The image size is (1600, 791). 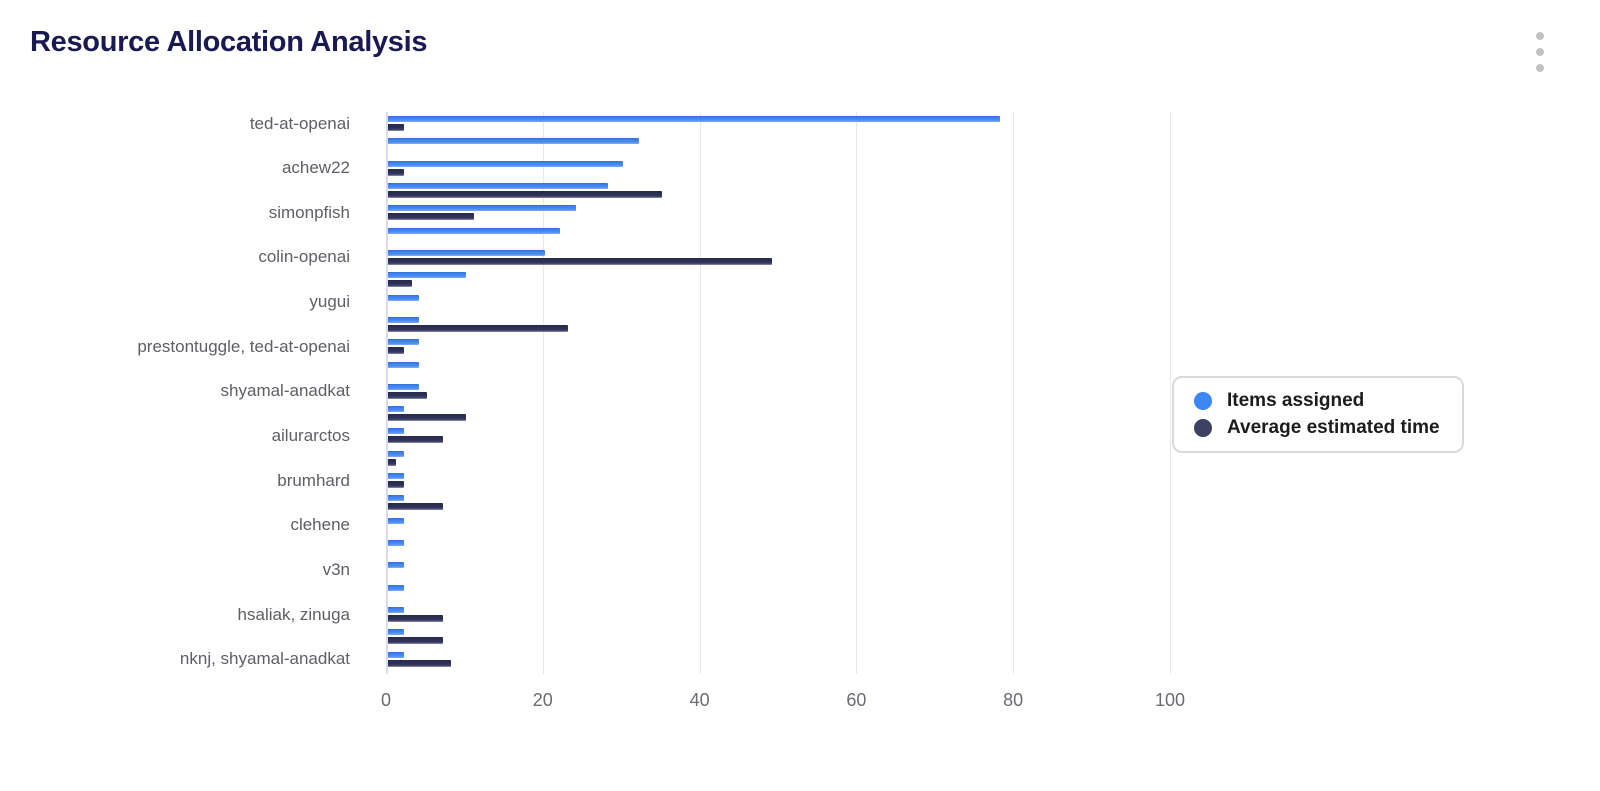 I want to click on page-title: Resource Allocation Analysis, so click(x=229, y=42).